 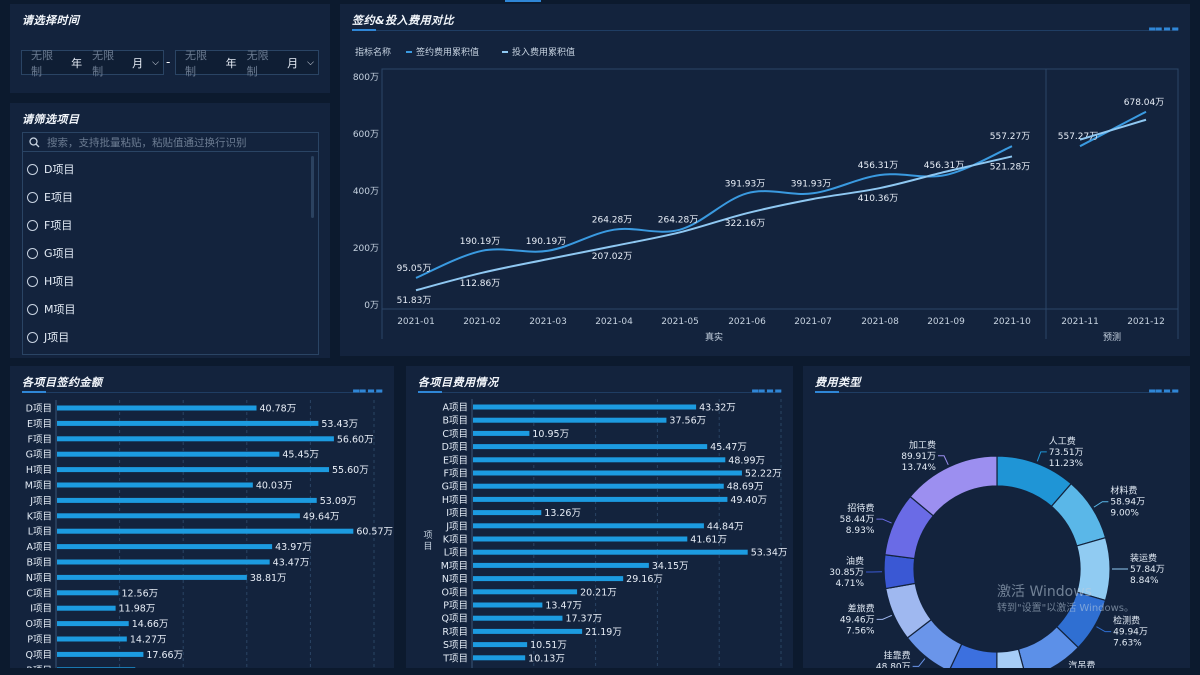 I want to click on project-cost-title: 各项目费用情况, so click(x=458, y=382).